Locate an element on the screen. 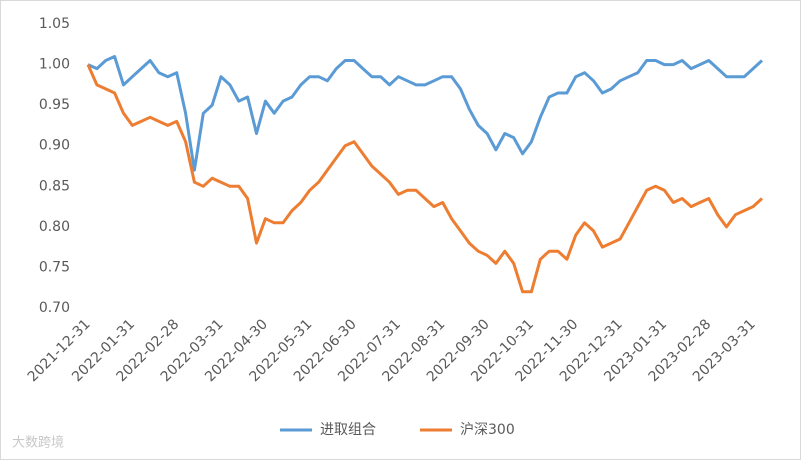 This screenshot has height=460, width=801. legend-label: 进取组合 is located at coordinates (348, 430).